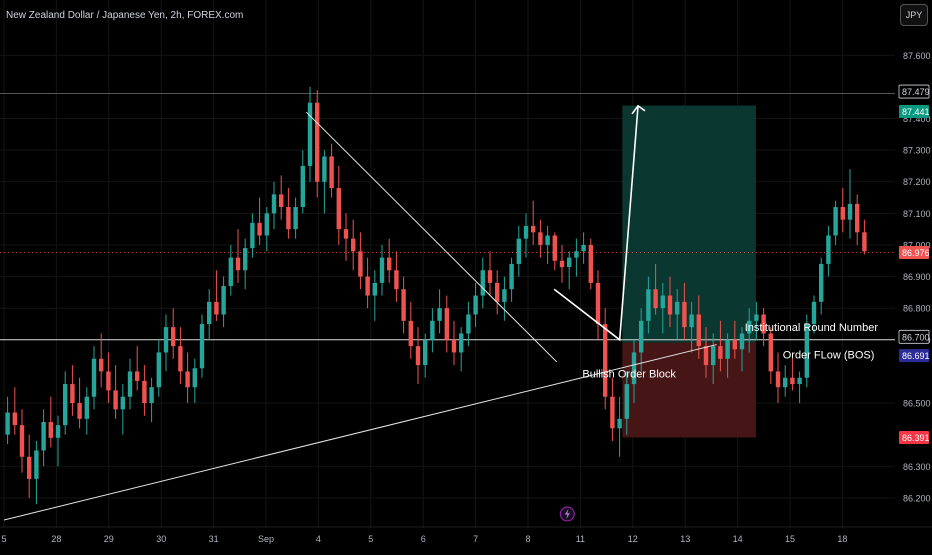  What do you see at coordinates (738, 539) in the screenshot?
I see `time-tick-label: 14` at bounding box center [738, 539].